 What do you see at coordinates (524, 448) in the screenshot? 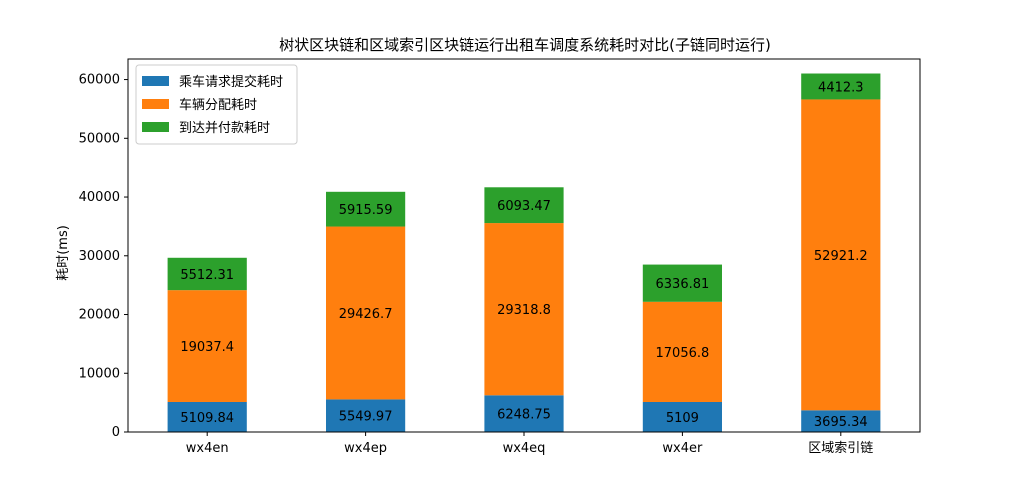
I see `x-tick-label-2: wx4eq` at bounding box center [524, 448].